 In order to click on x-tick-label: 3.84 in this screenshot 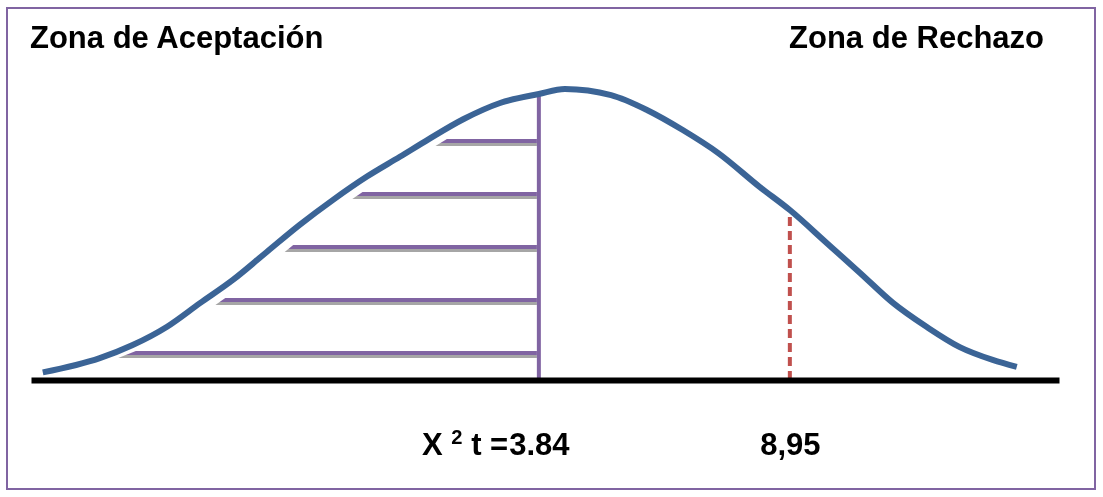, I will do `click(540, 445)`.